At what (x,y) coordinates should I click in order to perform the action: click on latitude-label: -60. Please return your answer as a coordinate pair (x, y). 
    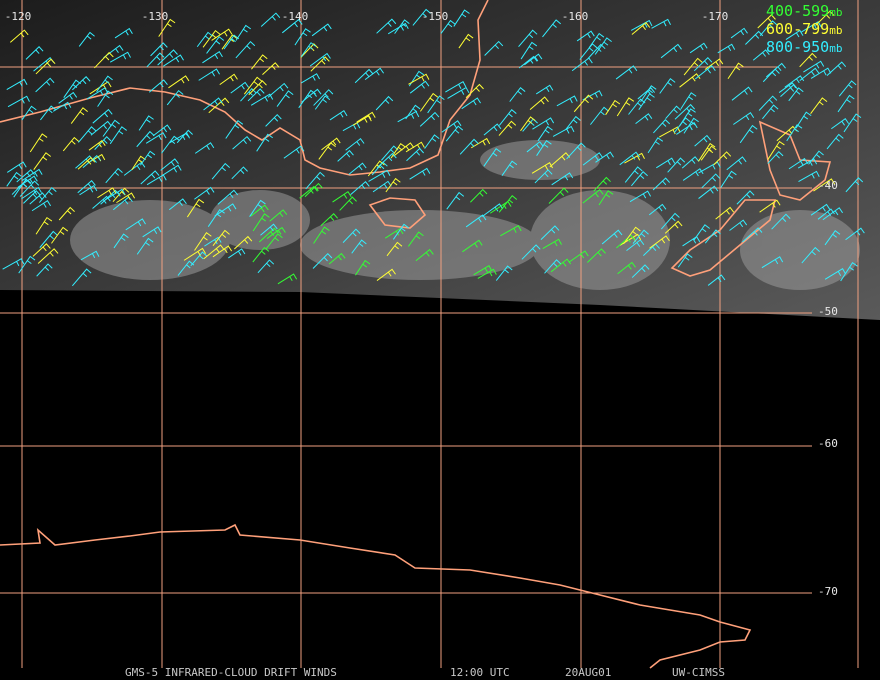
    Looking at the image, I should click on (828, 443).